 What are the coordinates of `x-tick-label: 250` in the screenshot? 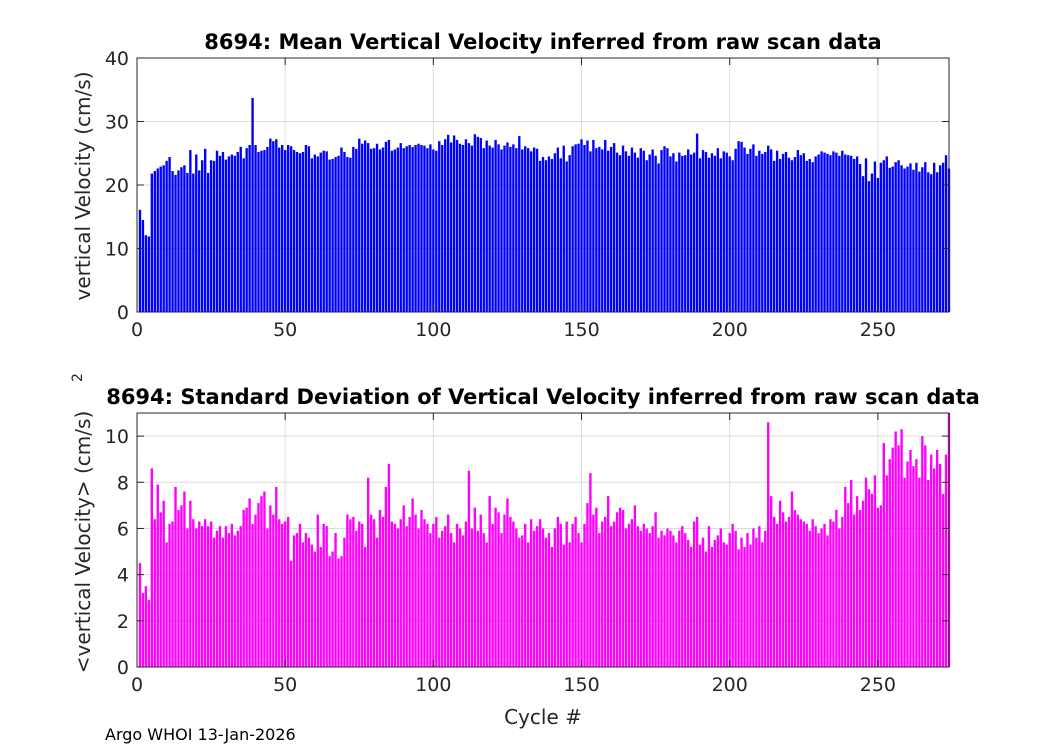 It's located at (878, 330).